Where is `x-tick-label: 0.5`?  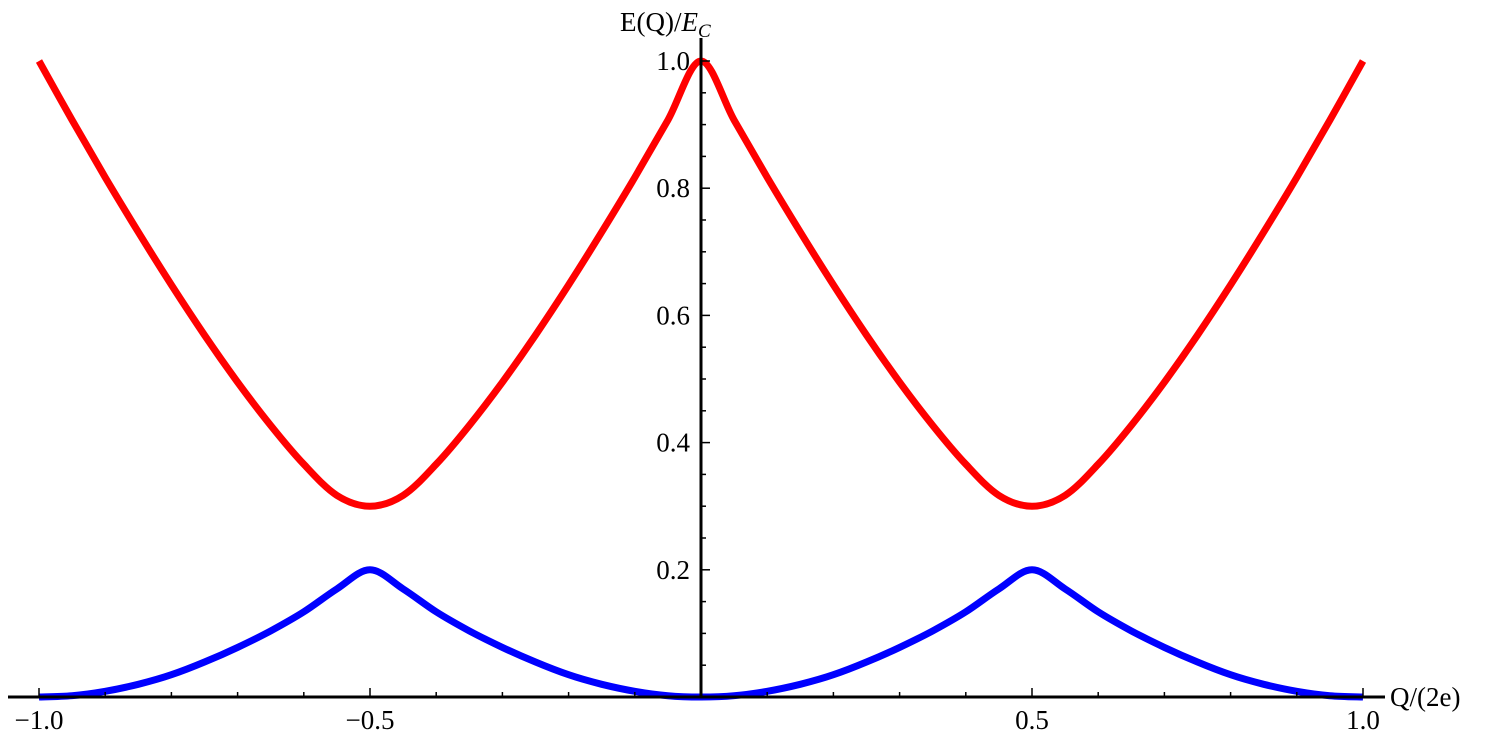 x-tick-label: 0.5 is located at coordinates (1032, 720).